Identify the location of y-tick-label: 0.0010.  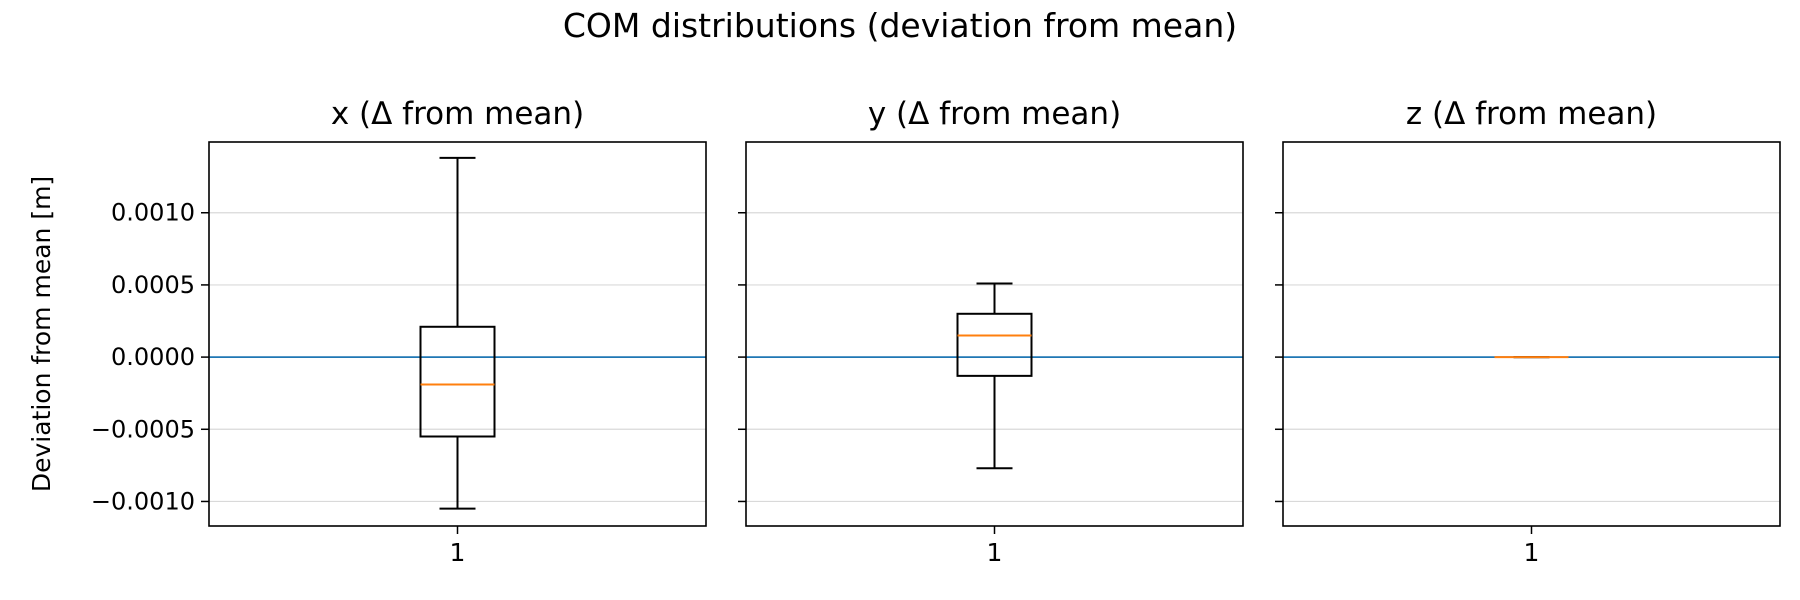
(153, 213).